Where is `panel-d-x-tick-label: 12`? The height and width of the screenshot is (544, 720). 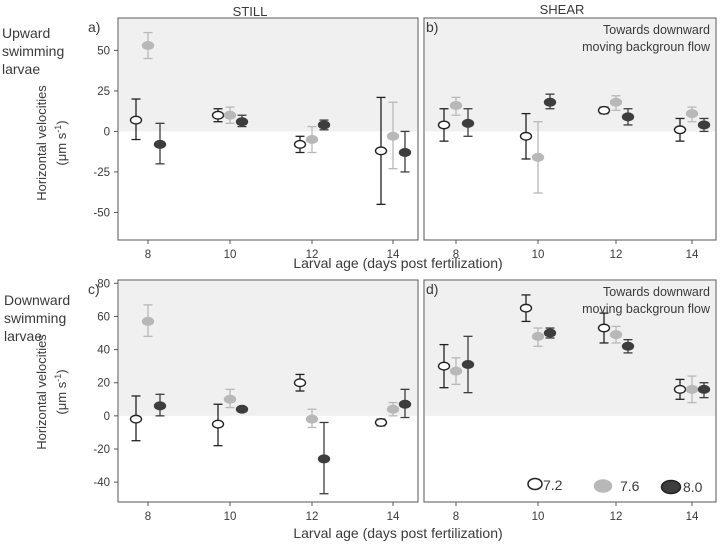
panel-d-x-tick-label: 12 is located at coordinates (616, 517).